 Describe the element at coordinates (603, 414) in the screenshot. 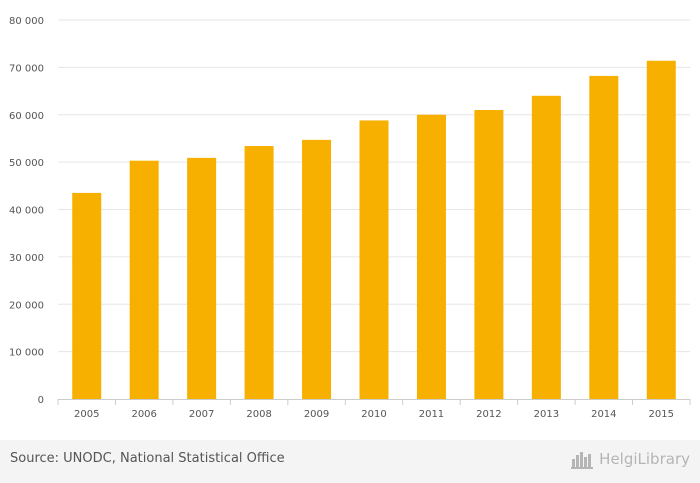

I see `x-tick-label: 2014` at that location.